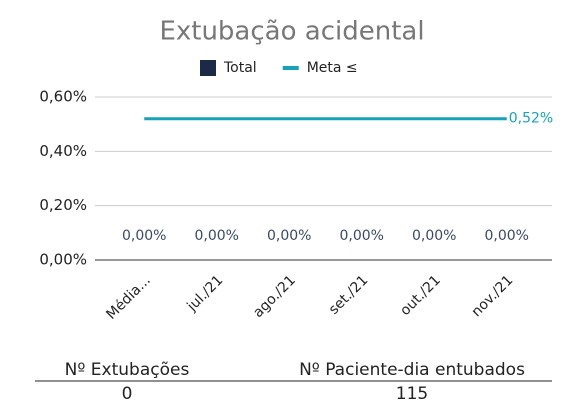 The width and height of the screenshot is (564, 403). What do you see at coordinates (412, 370) in the screenshot?
I see `table-header: Nº Paciente-dia entubados` at bounding box center [412, 370].